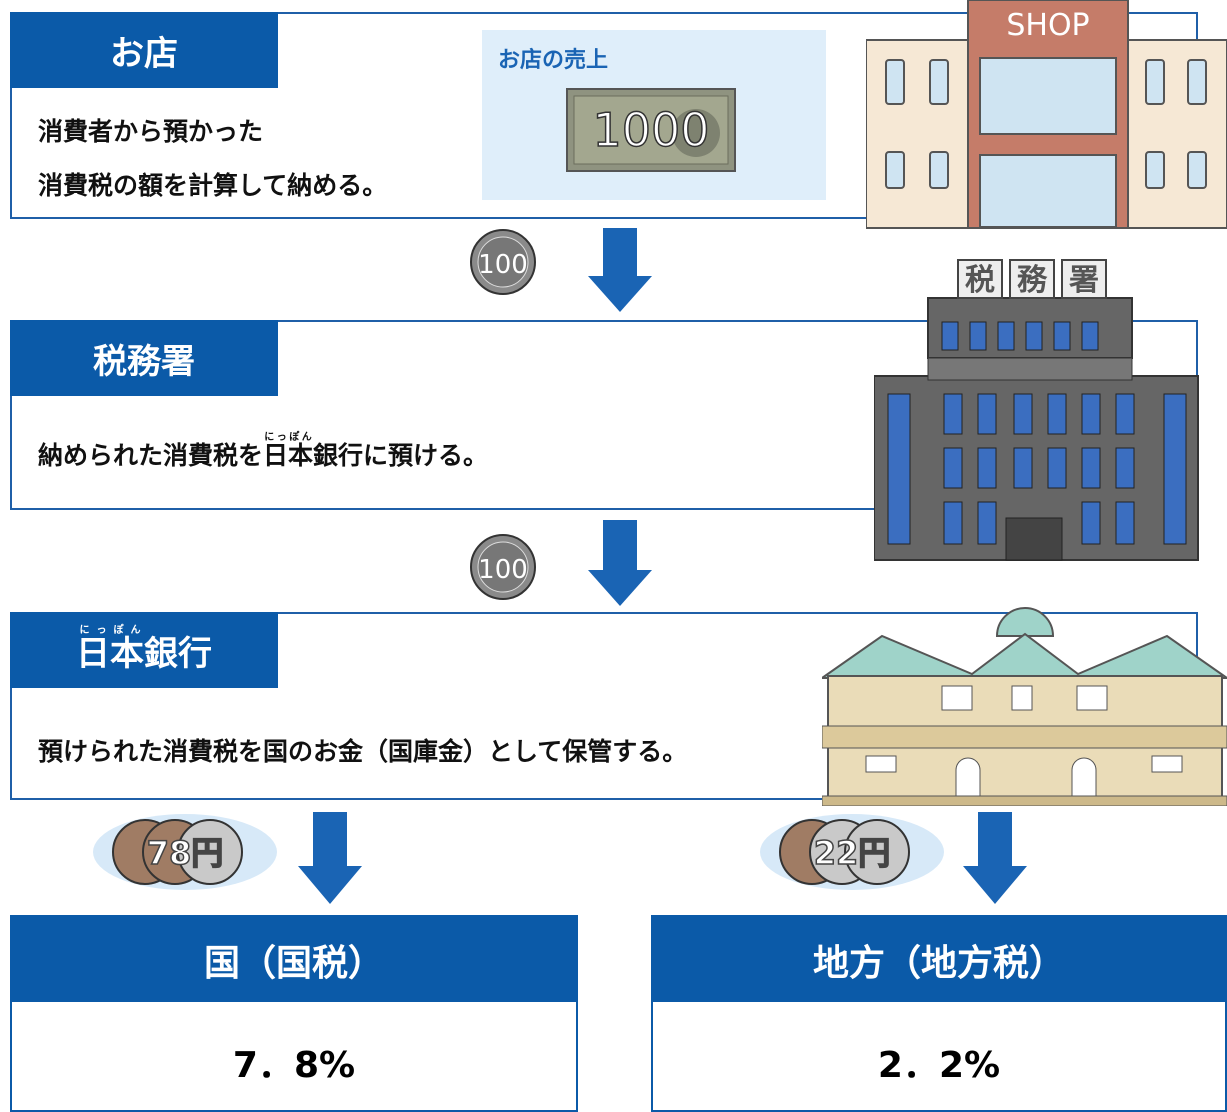 This screenshot has width=1227, height=1112. Describe the element at coordinates (1084, 280) in the screenshot. I see `sign-char: 署` at that location.